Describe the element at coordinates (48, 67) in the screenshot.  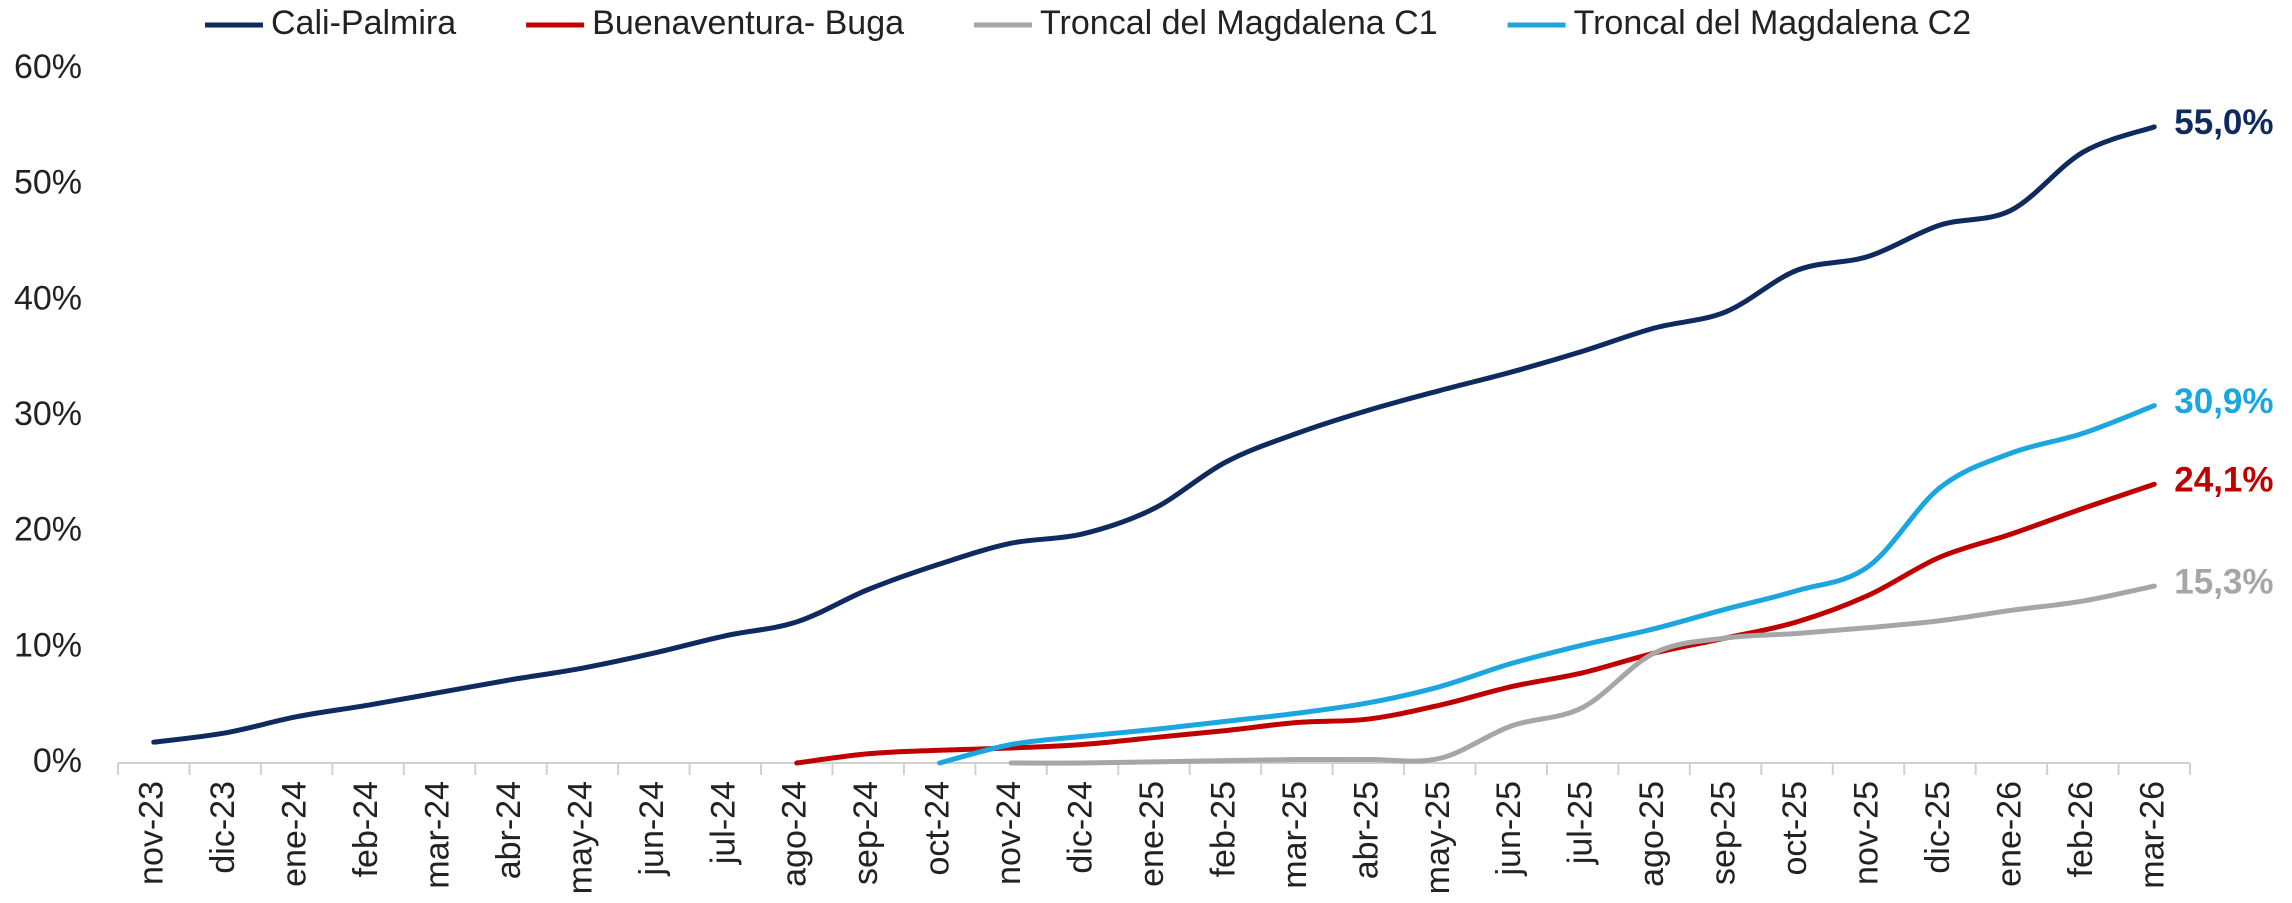
I see `y-tick-label: 60%` at that location.